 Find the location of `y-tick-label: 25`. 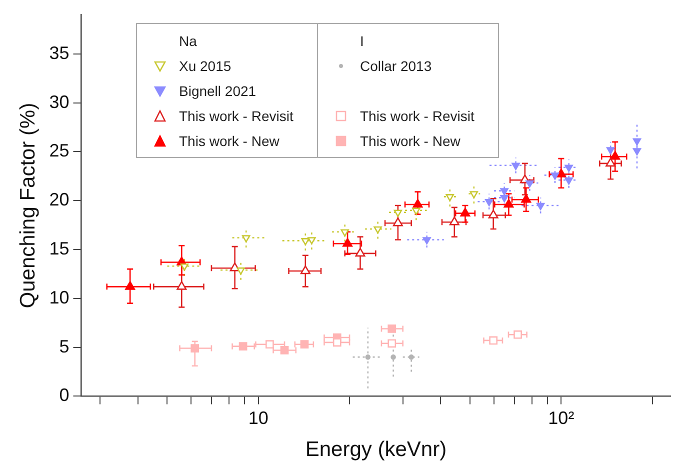

y-tick-label: 25 is located at coordinates (59, 150).